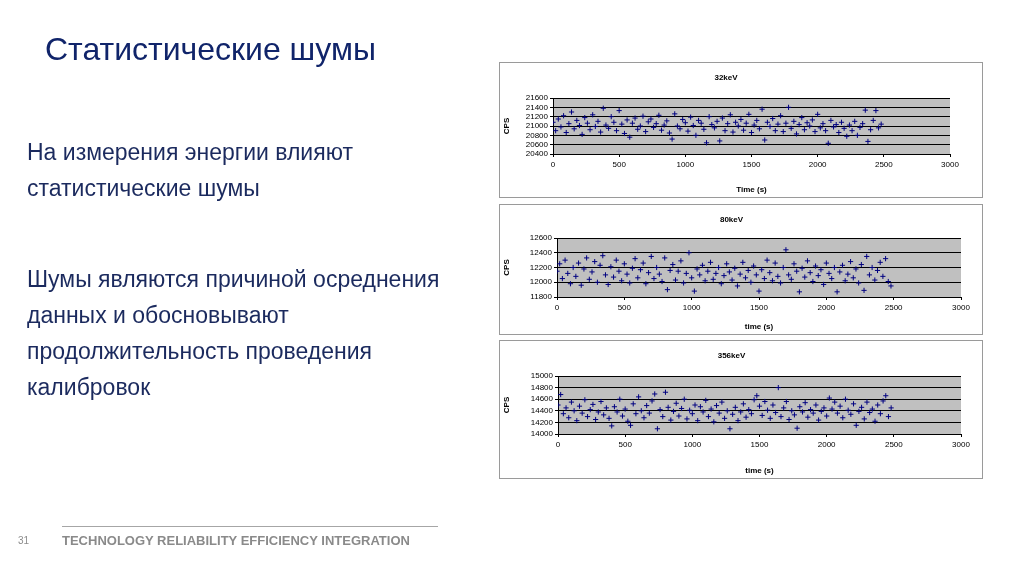 The width and height of the screenshot is (1024, 574). What do you see at coordinates (537, 154) in the screenshot?
I see `y-tick-label: 20400` at bounding box center [537, 154].